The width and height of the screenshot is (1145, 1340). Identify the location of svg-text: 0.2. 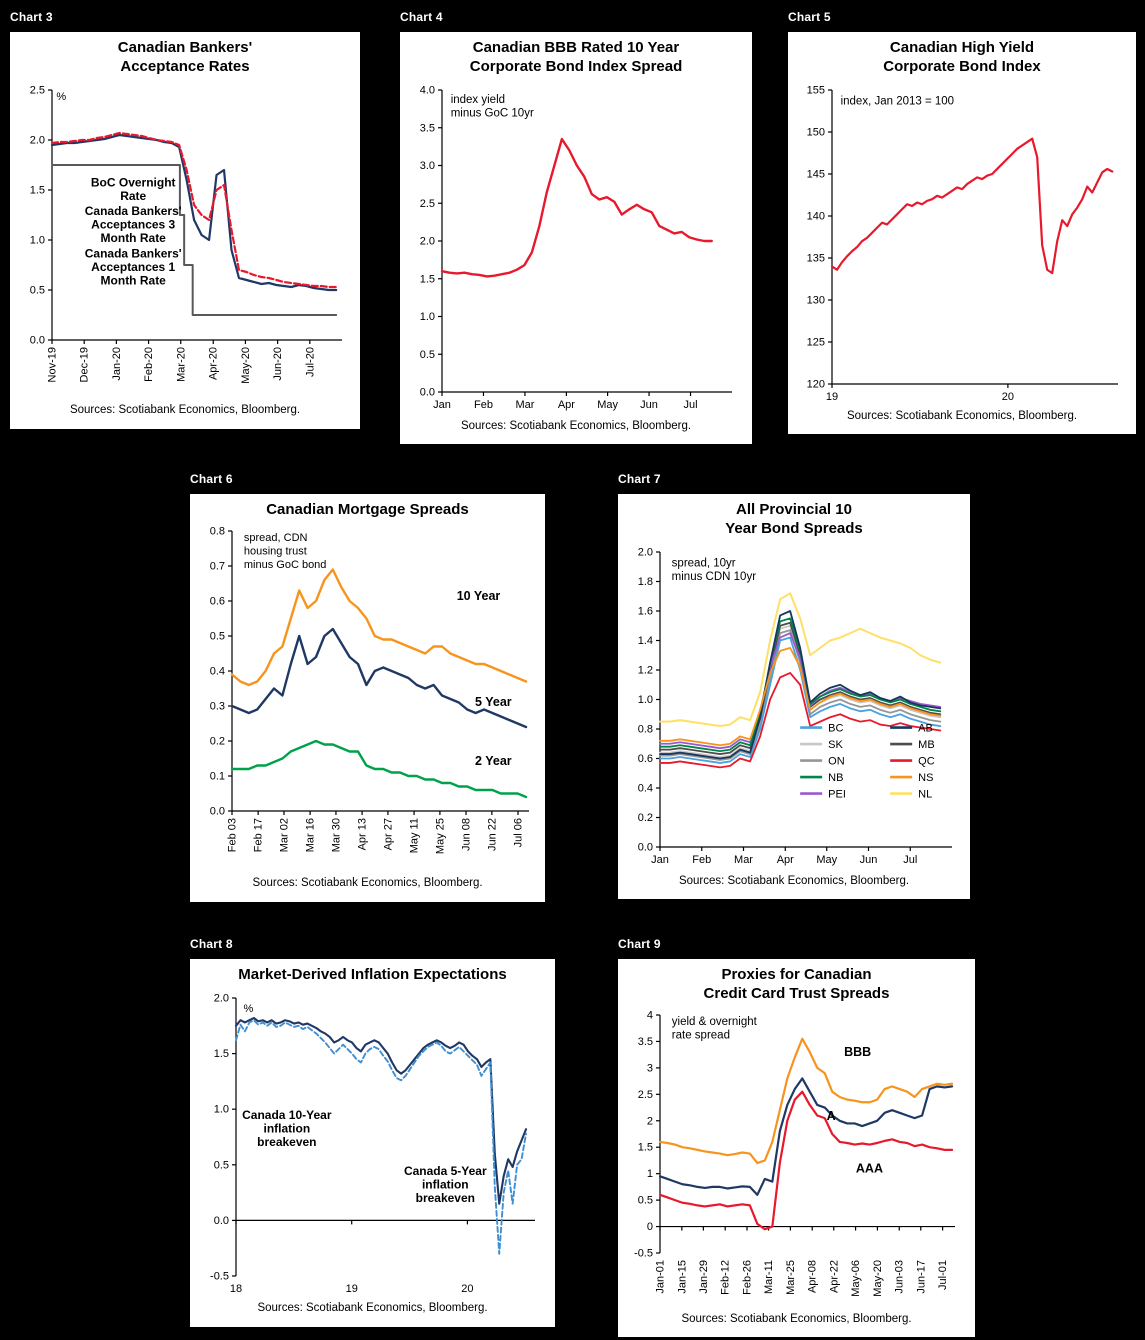
(645, 818).